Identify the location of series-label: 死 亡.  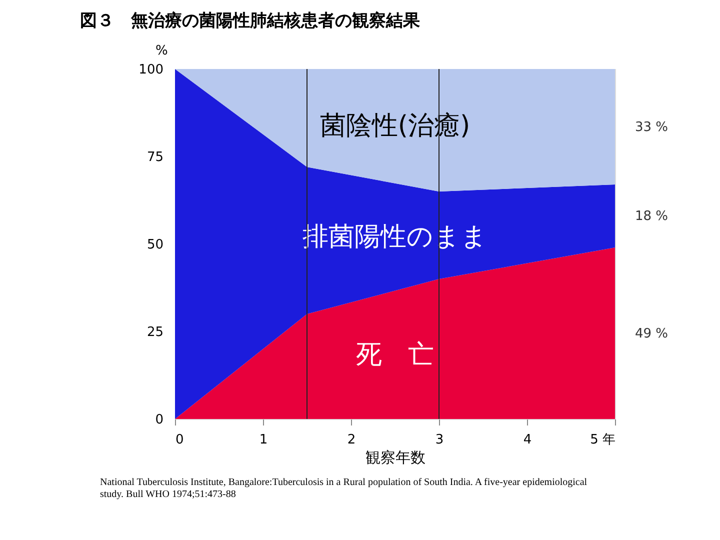
(395, 355).